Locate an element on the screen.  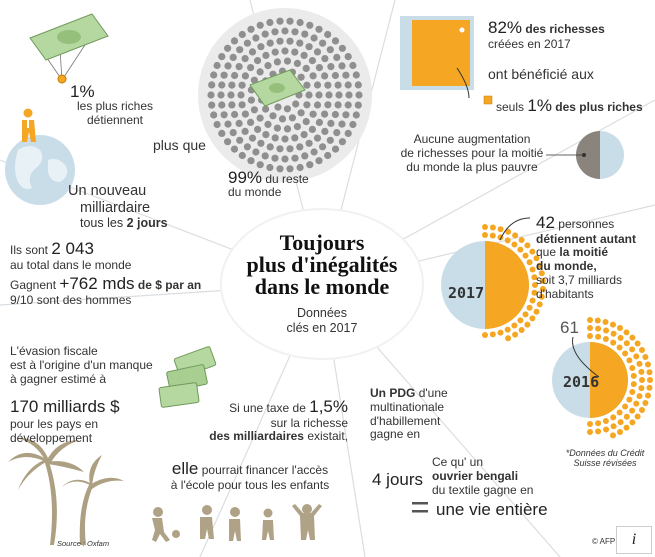
text-line: du reste is located at coordinates (287, 179).